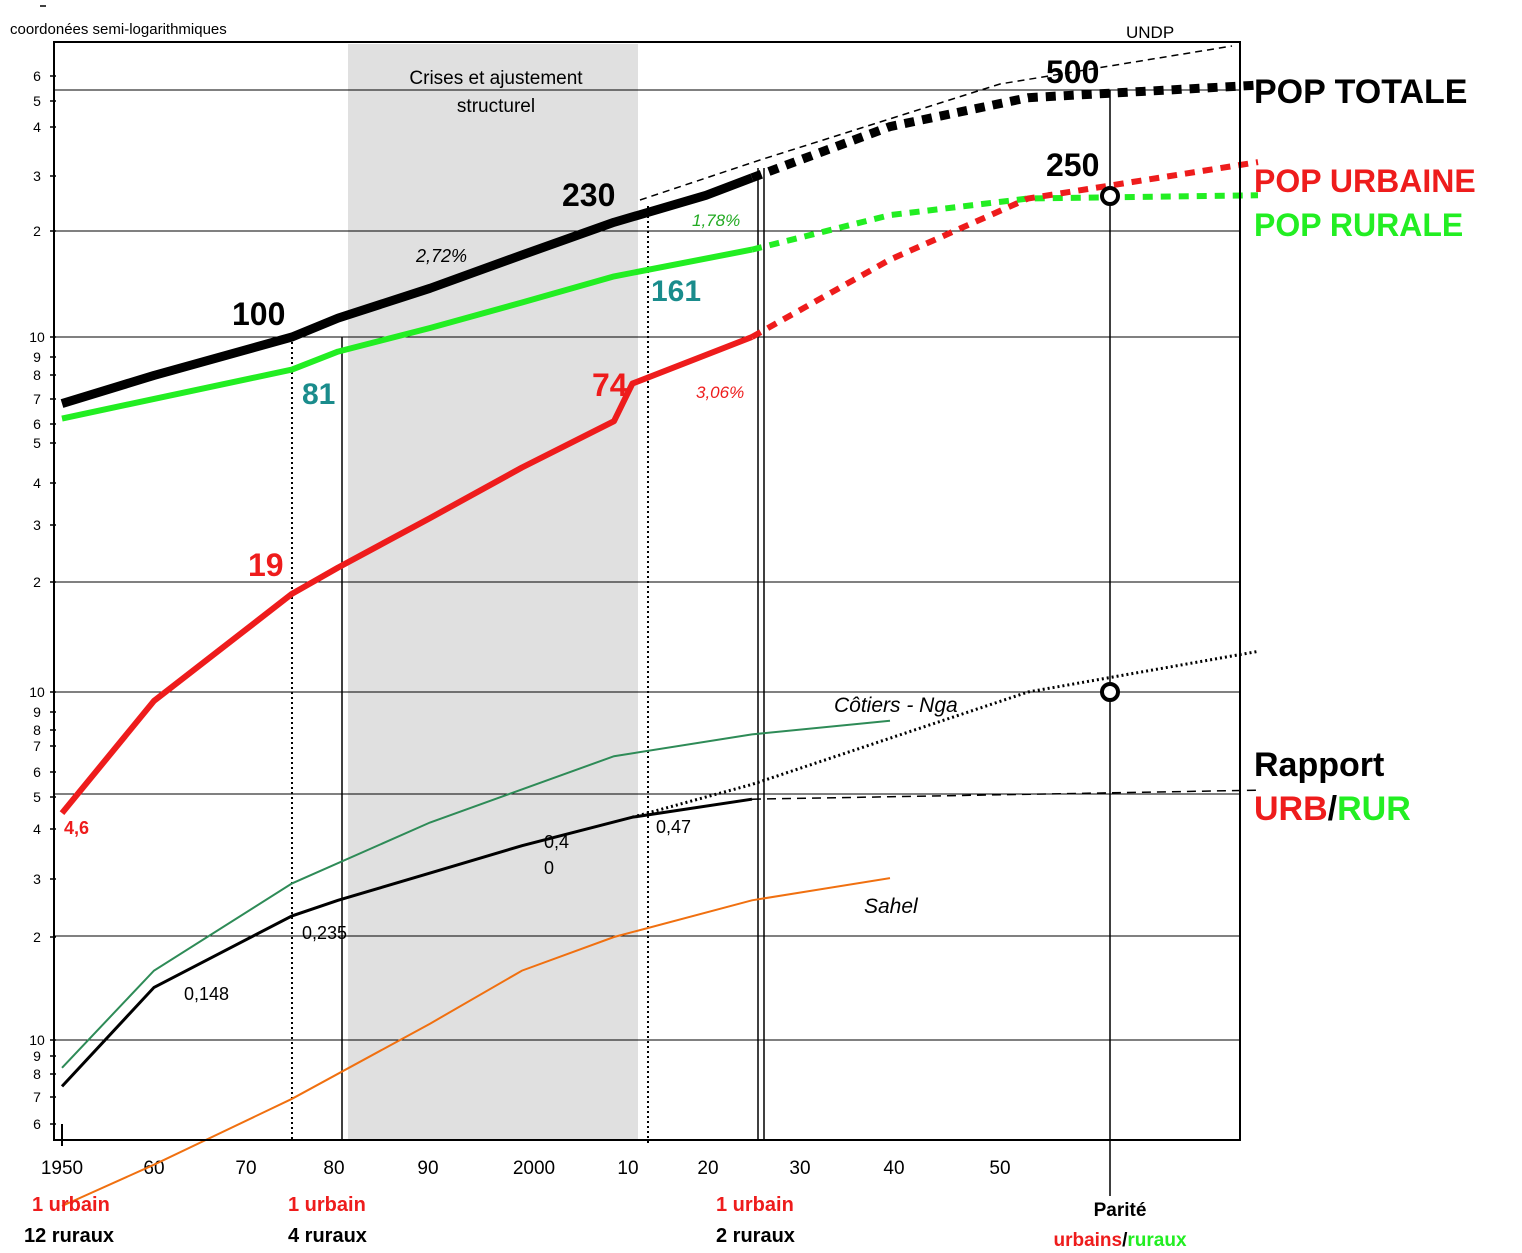  I want to click on x-tick-label: 2000, so click(534, 1168).